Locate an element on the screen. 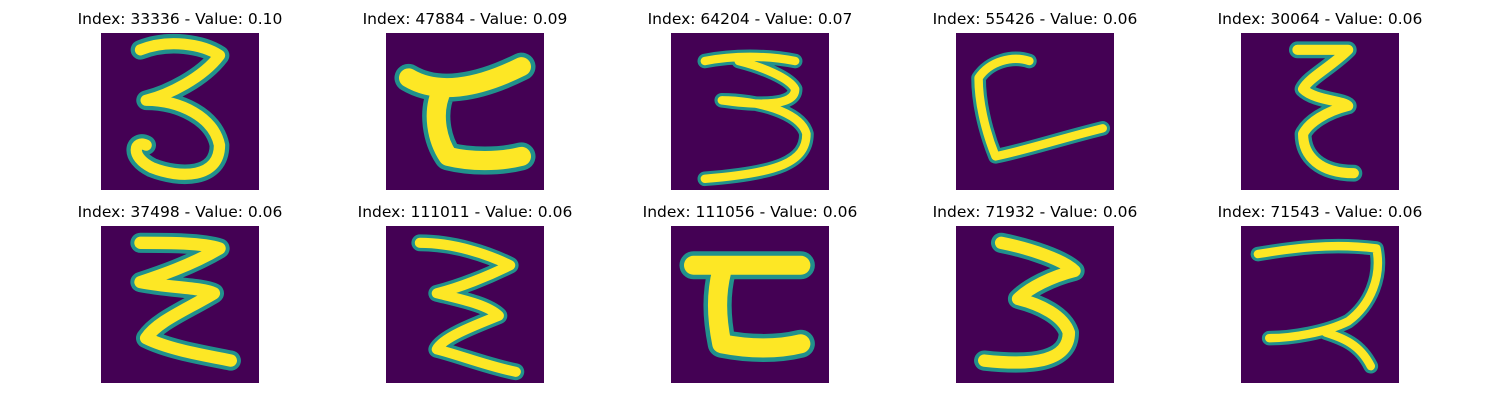  image-panel-3: Index: 64204 - Value: 0.07 is located at coordinates (750, 100).